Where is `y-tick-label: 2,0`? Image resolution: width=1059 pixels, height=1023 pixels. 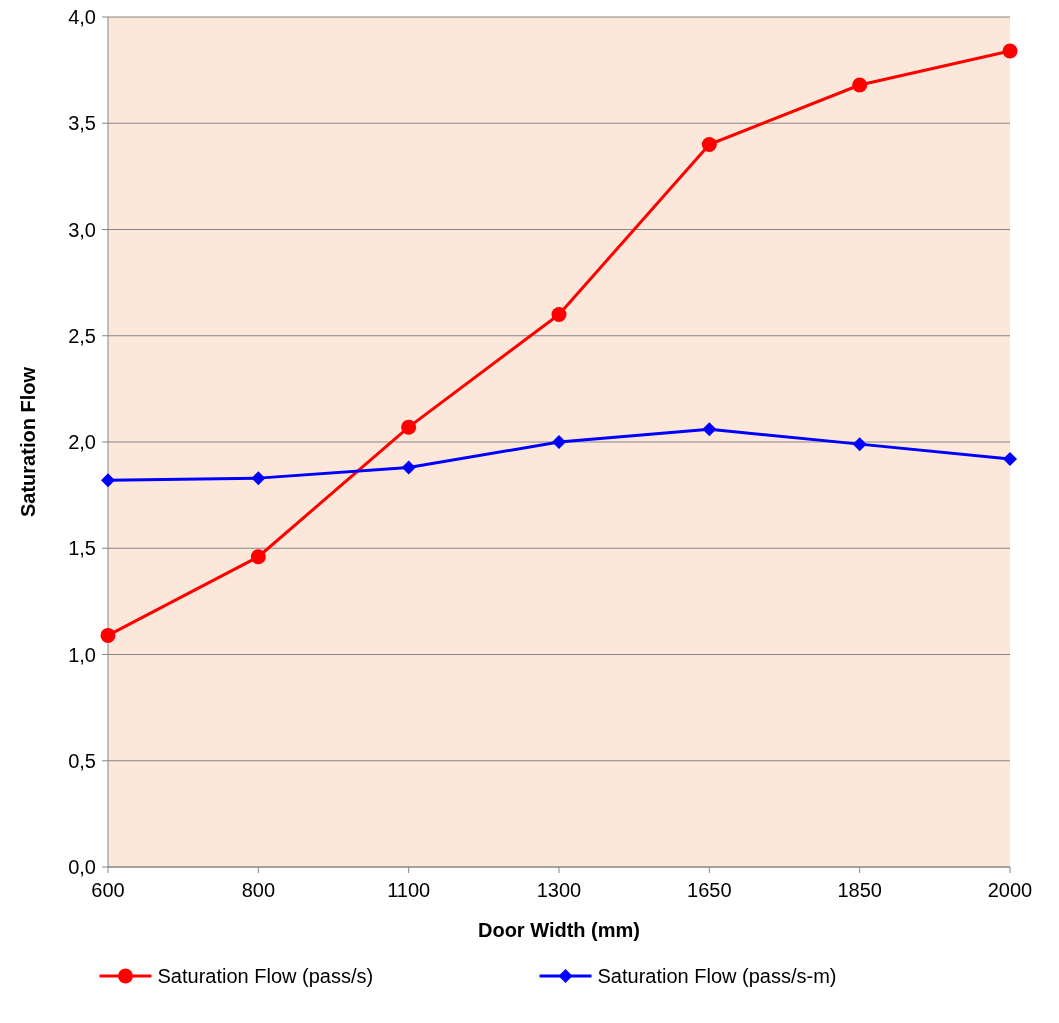 y-tick-label: 2,0 is located at coordinates (82, 442).